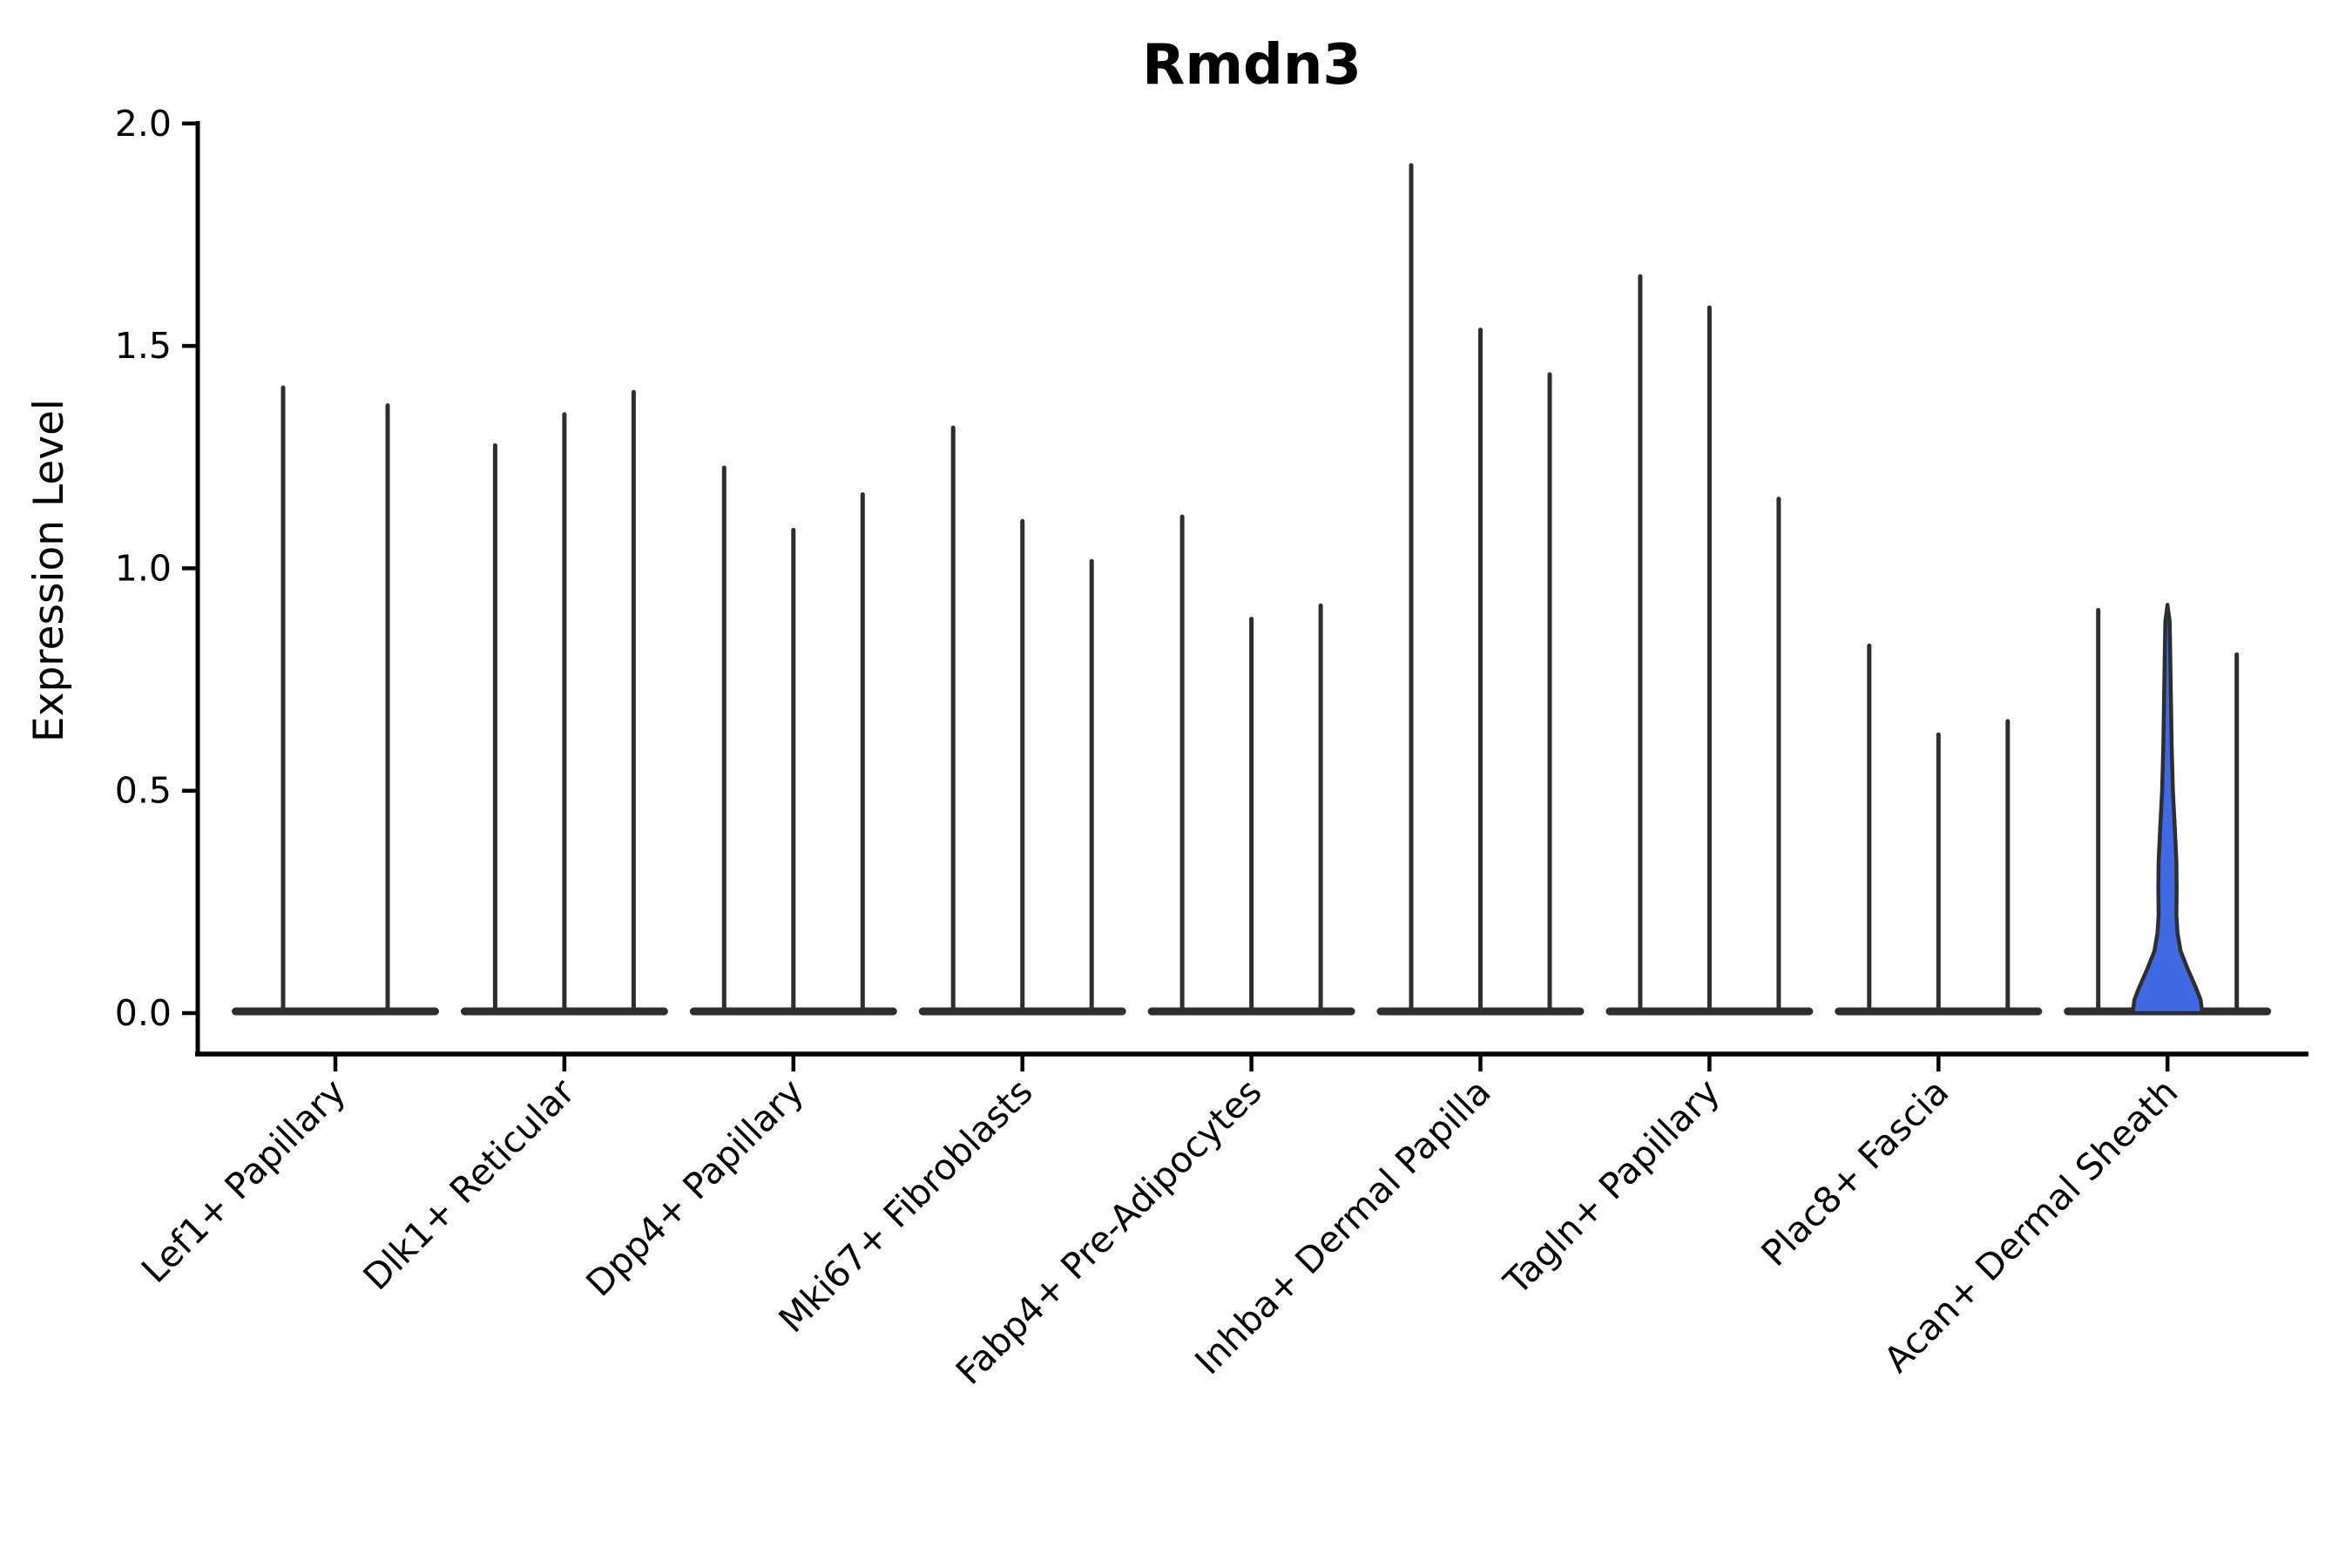  I want to click on x-tick-label: Lef1+ Papillary, so click(243, 1181).